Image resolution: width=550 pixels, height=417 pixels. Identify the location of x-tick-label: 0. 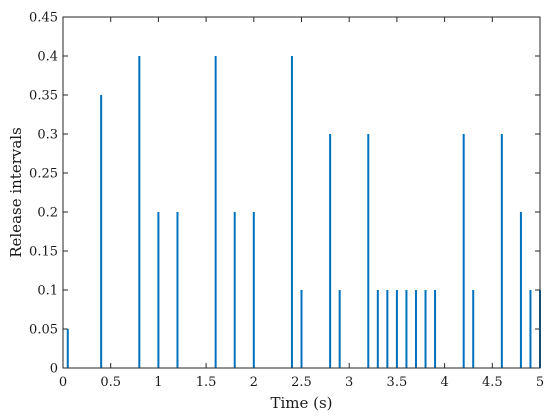
(63, 382).